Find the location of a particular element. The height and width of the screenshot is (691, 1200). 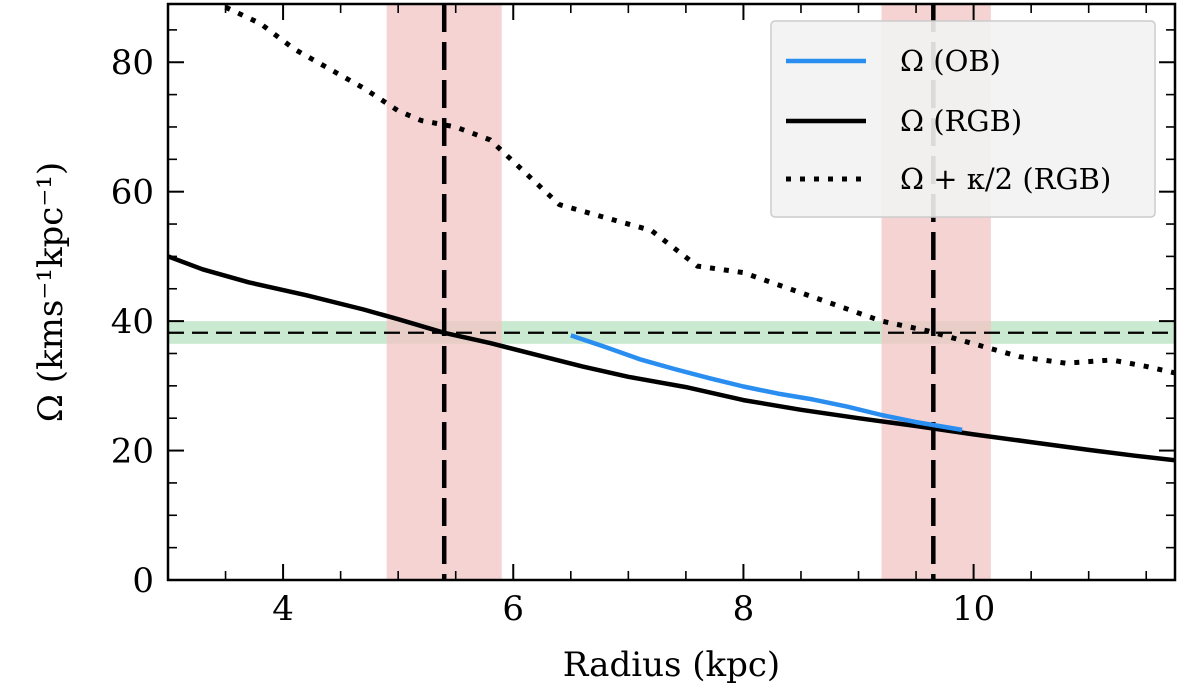

legend-box is located at coordinates (963, 119).